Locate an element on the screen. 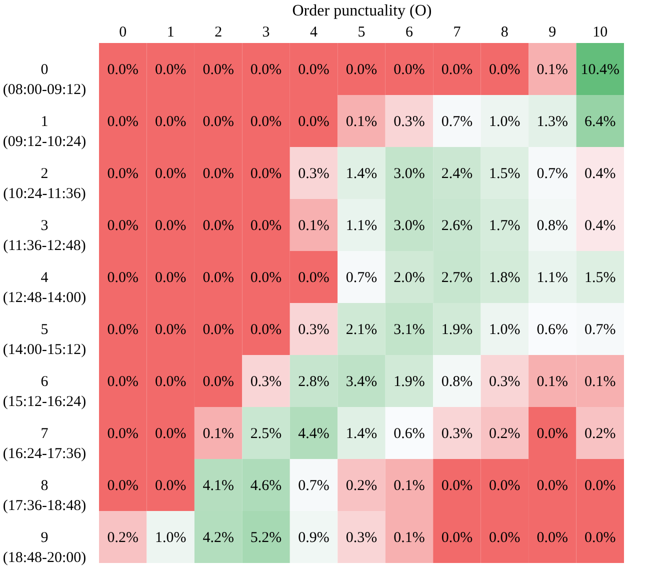 The height and width of the screenshot is (578, 645). data-label: 2.8% is located at coordinates (314, 382).